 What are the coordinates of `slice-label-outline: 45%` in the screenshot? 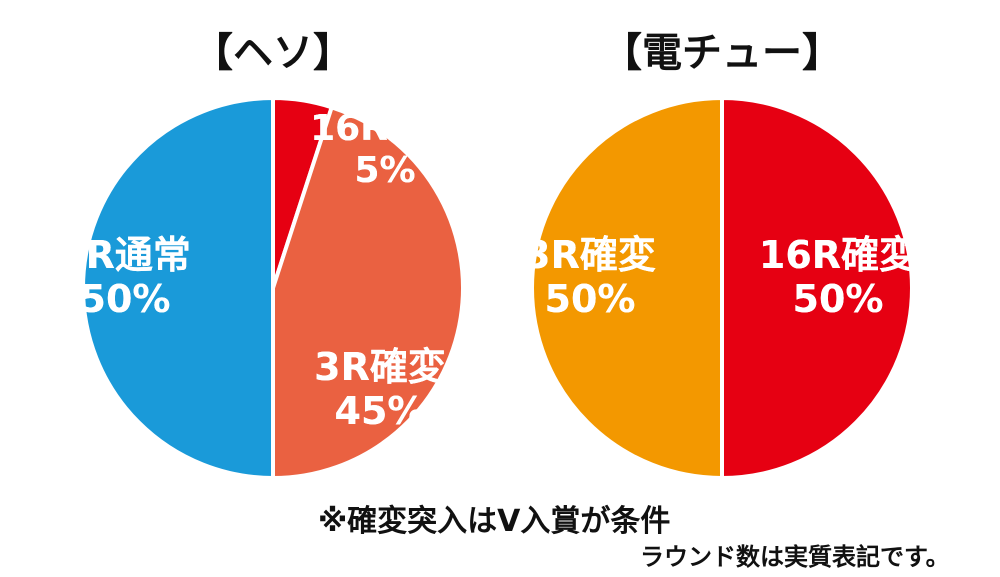 It's located at (380, 411).